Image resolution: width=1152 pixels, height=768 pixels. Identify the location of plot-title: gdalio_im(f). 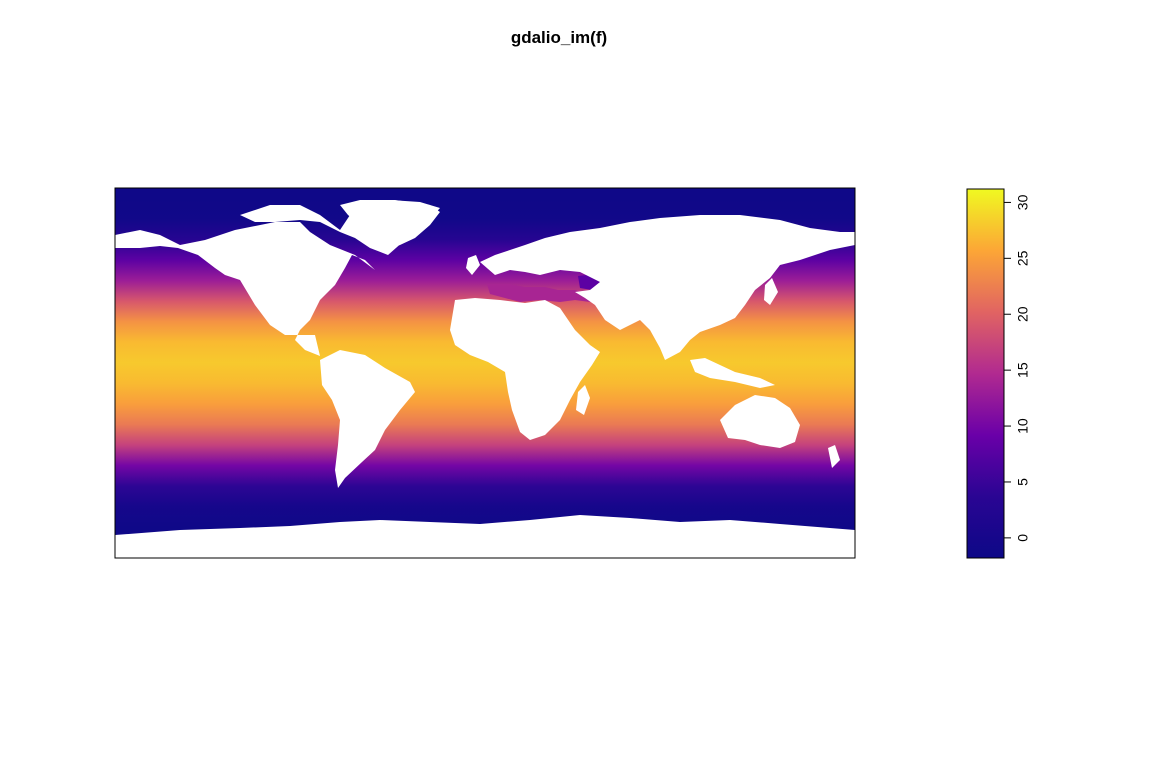
(559, 37).